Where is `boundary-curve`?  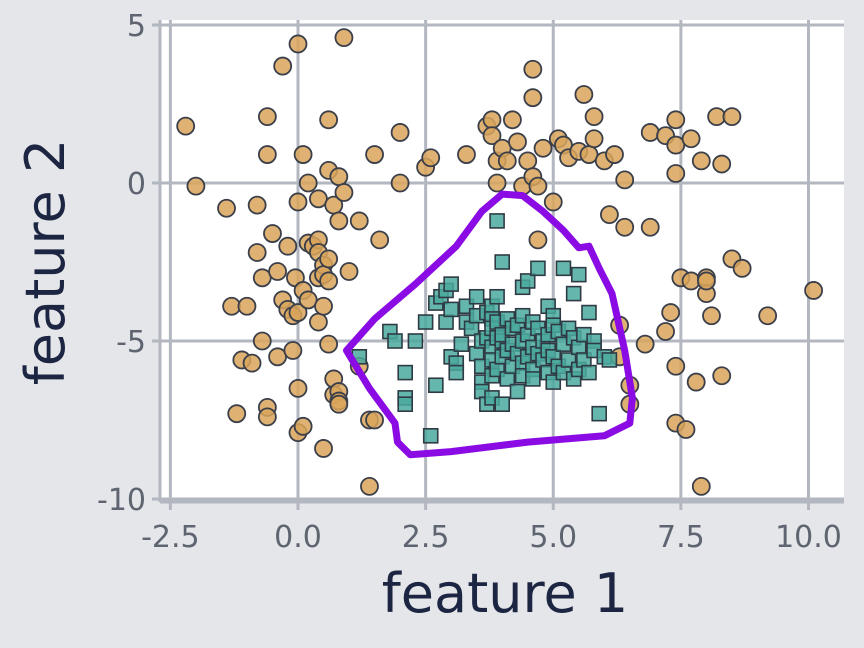 boundary-curve is located at coordinates (489, 324).